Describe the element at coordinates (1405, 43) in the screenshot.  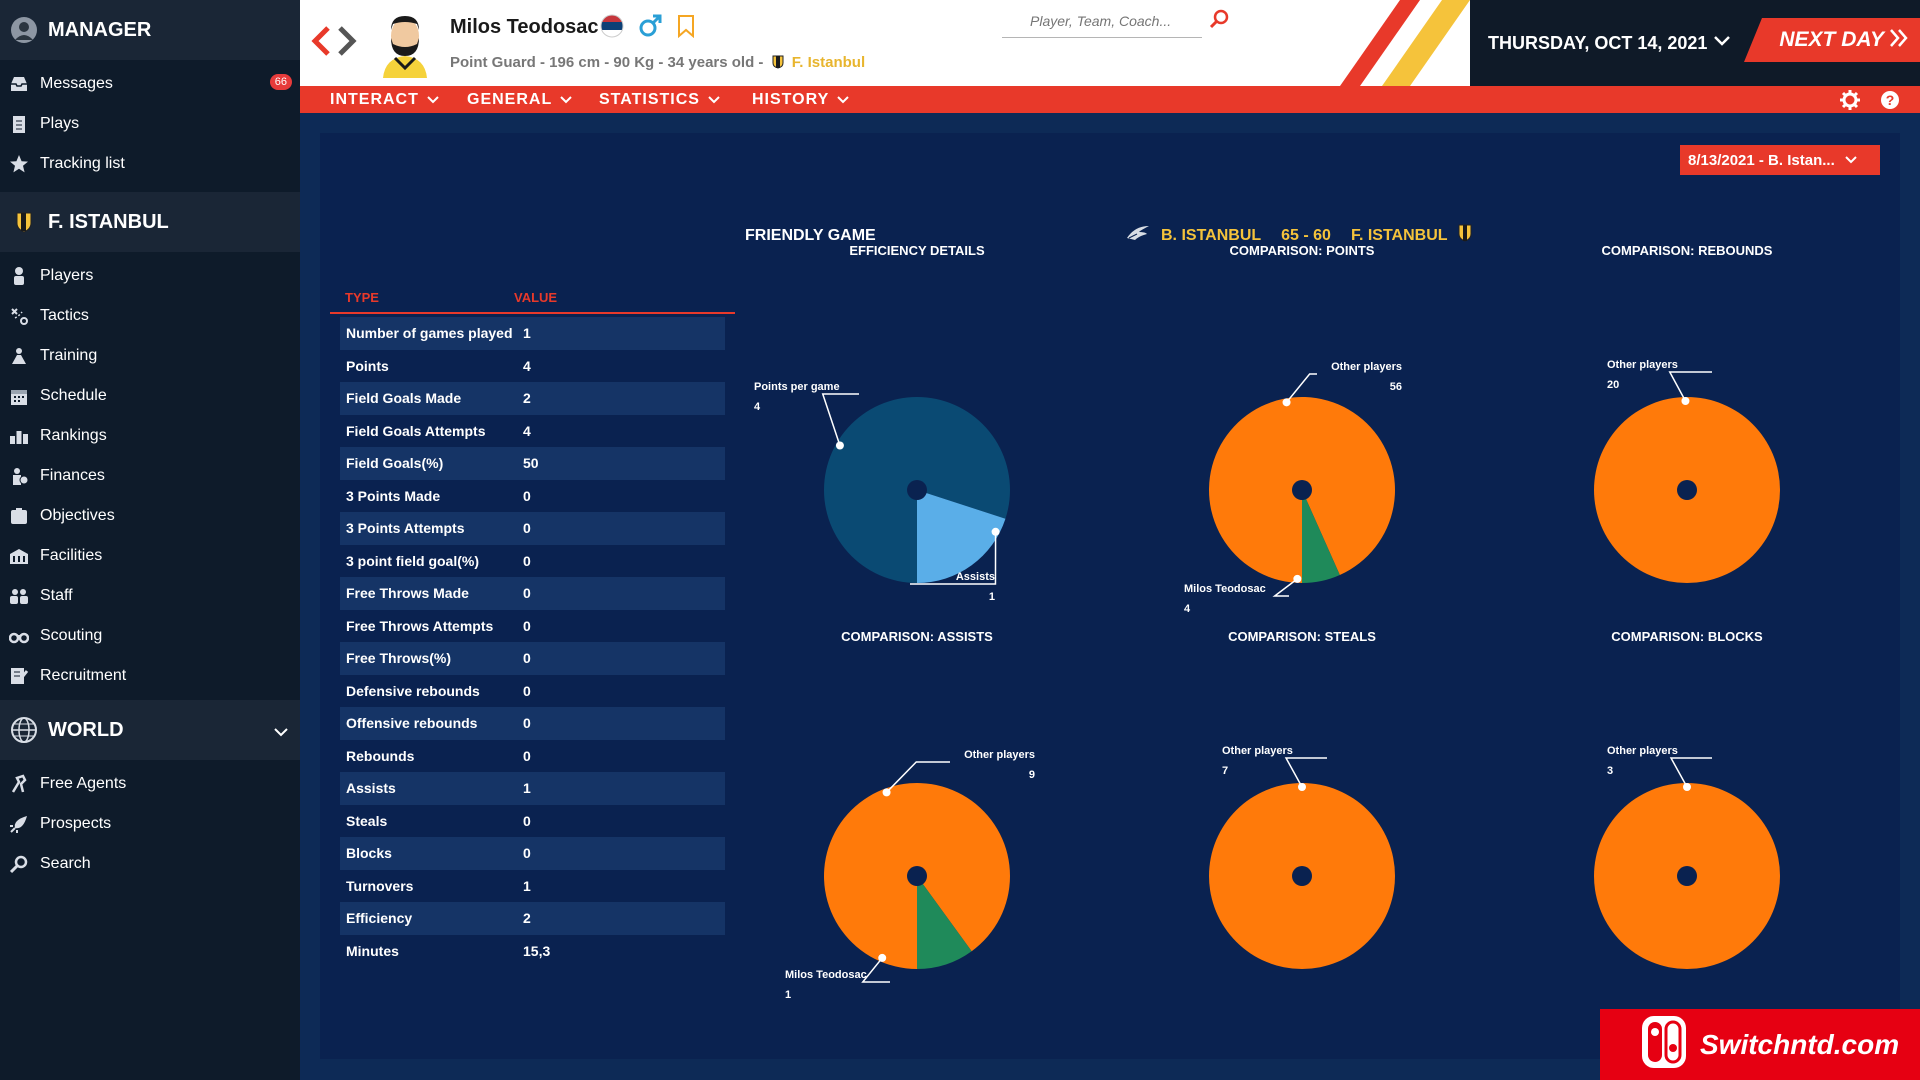
I see `header-stripes-decoration` at that location.